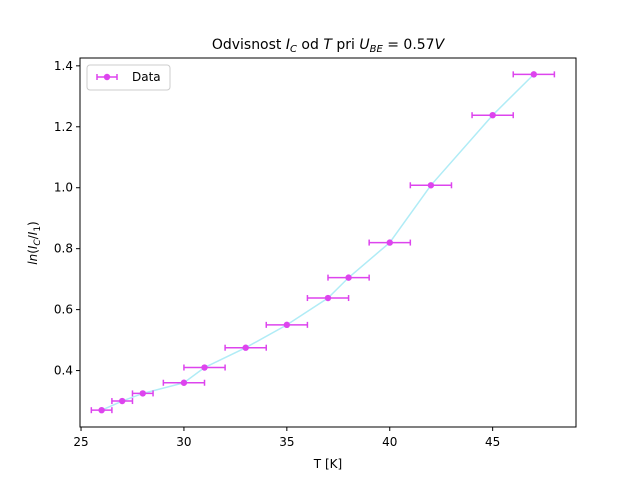 The image size is (640, 480). What do you see at coordinates (38, 242) in the screenshot?
I see `y-label-num-sub: C` at bounding box center [38, 242].